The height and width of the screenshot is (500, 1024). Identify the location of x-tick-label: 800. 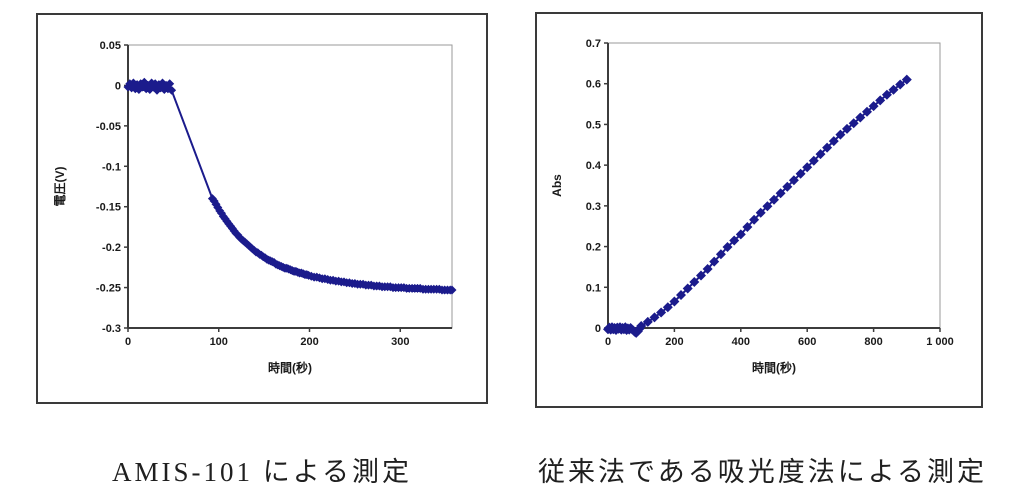
(873, 342).